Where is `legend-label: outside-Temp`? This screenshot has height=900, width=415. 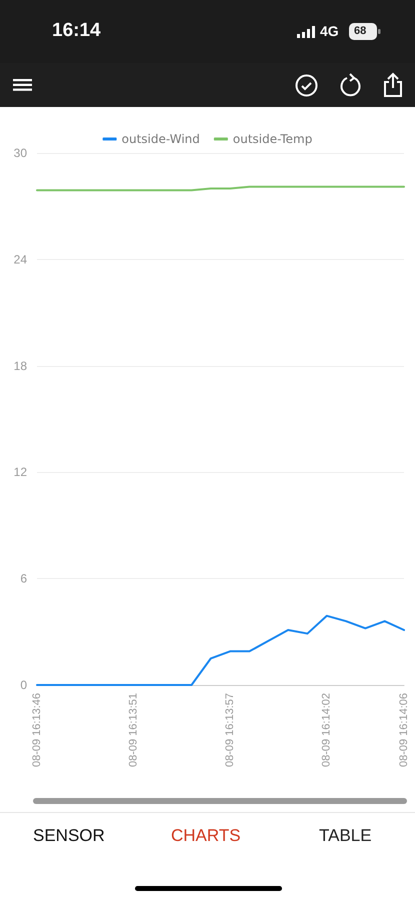 legend-label: outside-Temp is located at coordinates (272, 139).